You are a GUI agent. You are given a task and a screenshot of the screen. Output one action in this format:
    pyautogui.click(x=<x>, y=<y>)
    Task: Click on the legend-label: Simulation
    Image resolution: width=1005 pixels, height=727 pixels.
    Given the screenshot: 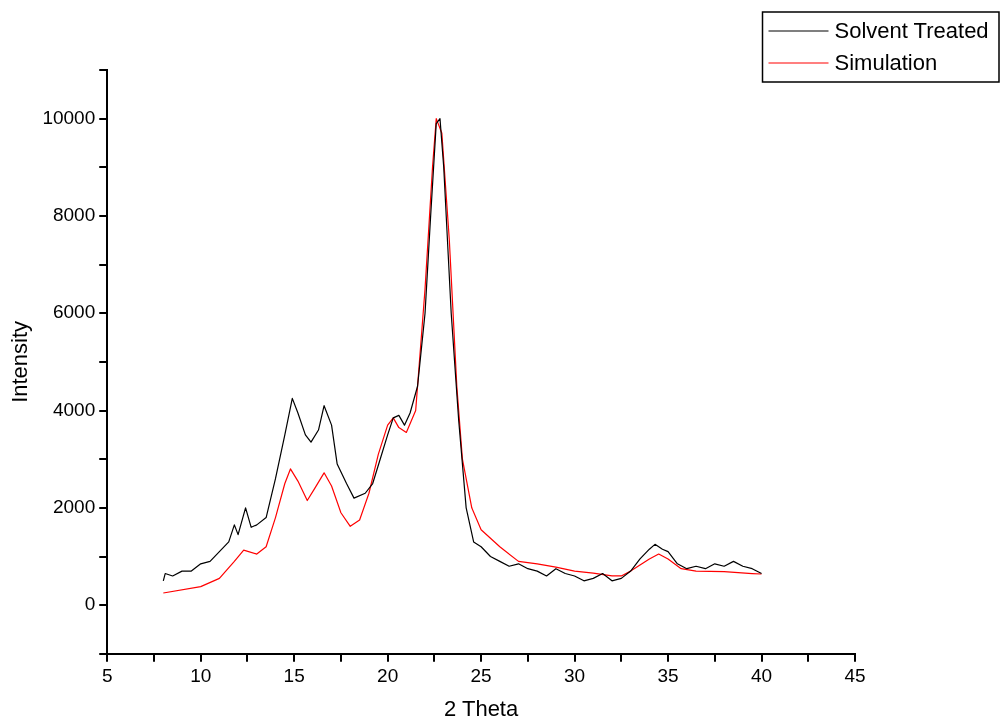 What is the action you would take?
    pyautogui.click(x=886, y=63)
    